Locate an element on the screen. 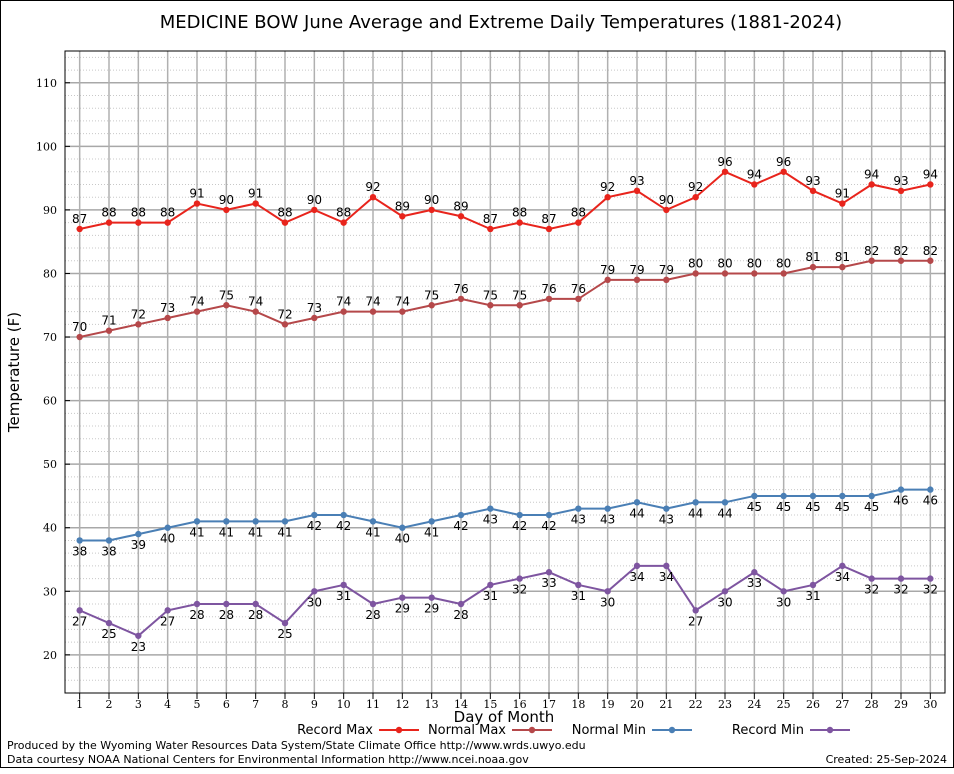  y-tick-label: 110 is located at coordinates (46, 83).